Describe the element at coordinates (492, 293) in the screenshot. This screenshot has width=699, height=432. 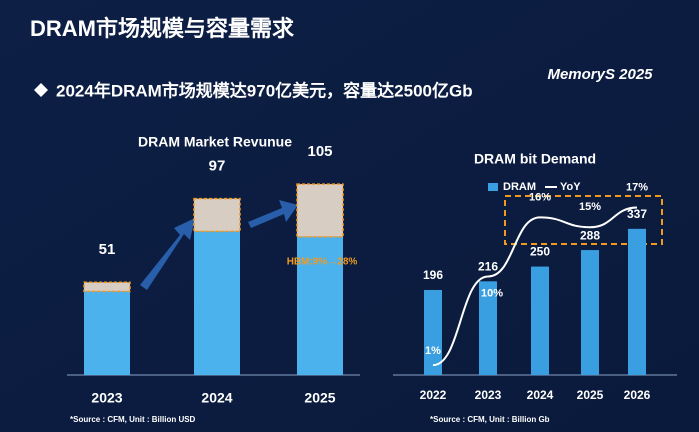
I see `data-label: 10%` at that location.